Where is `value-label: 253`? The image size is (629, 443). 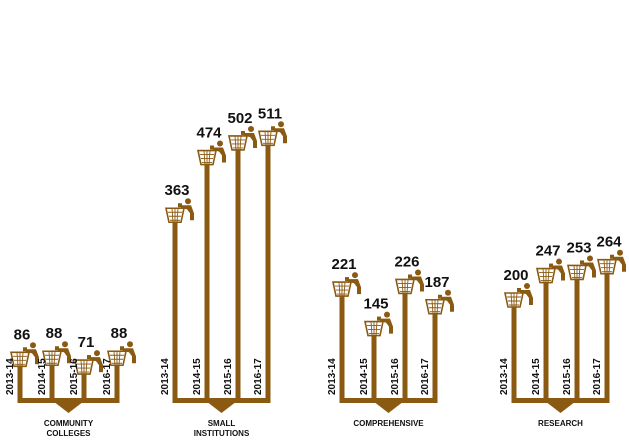 value-label: 253 is located at coordinates (578, 247).